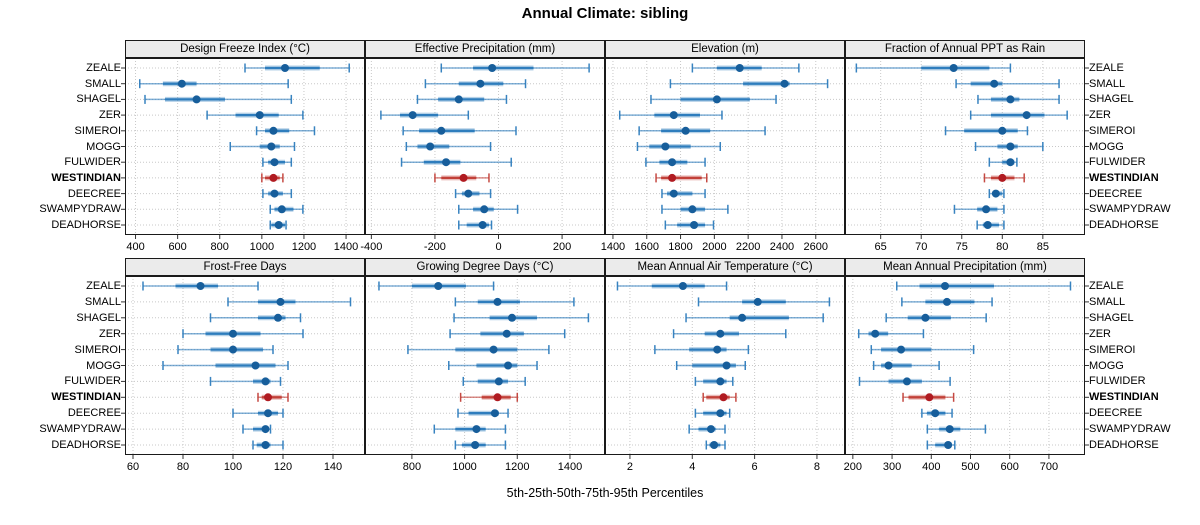 The height and width of the screenshot is (525, 1200). I want to click on panel-header-mean-air-temperature: Mean Annual Air Temperature (°C), so click(725, 267).